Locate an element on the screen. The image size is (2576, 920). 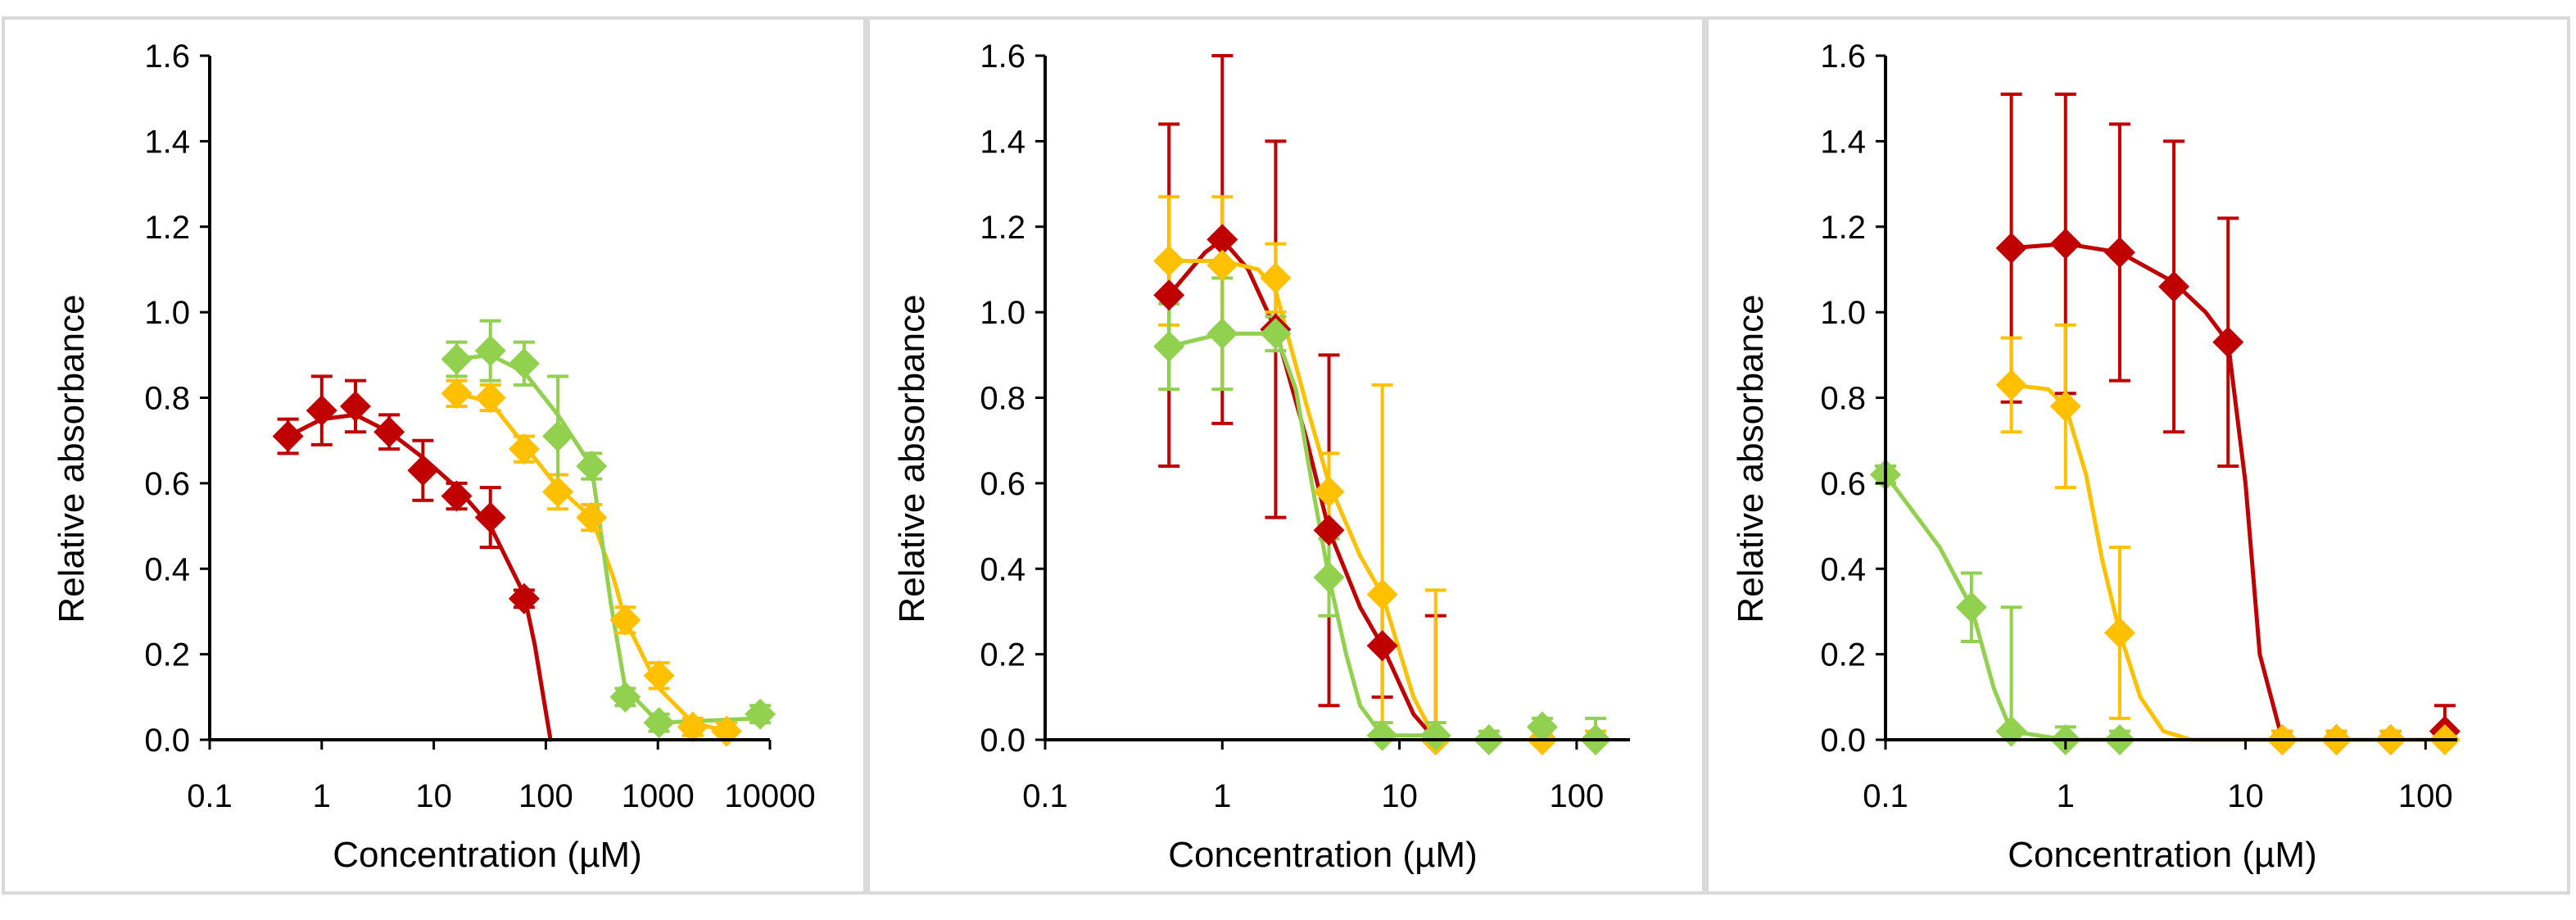
x-tick-label: 1000 is located at coordinates (658, 796).